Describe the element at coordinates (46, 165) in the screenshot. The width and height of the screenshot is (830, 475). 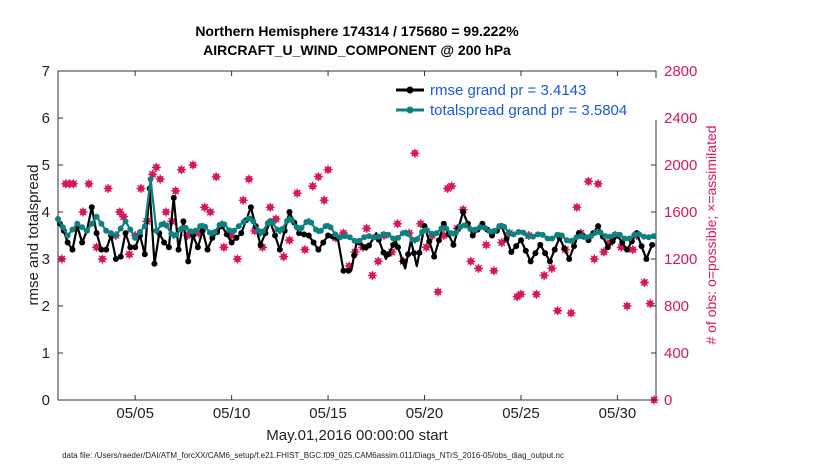
I see `y-tick-label: 5` at that location.